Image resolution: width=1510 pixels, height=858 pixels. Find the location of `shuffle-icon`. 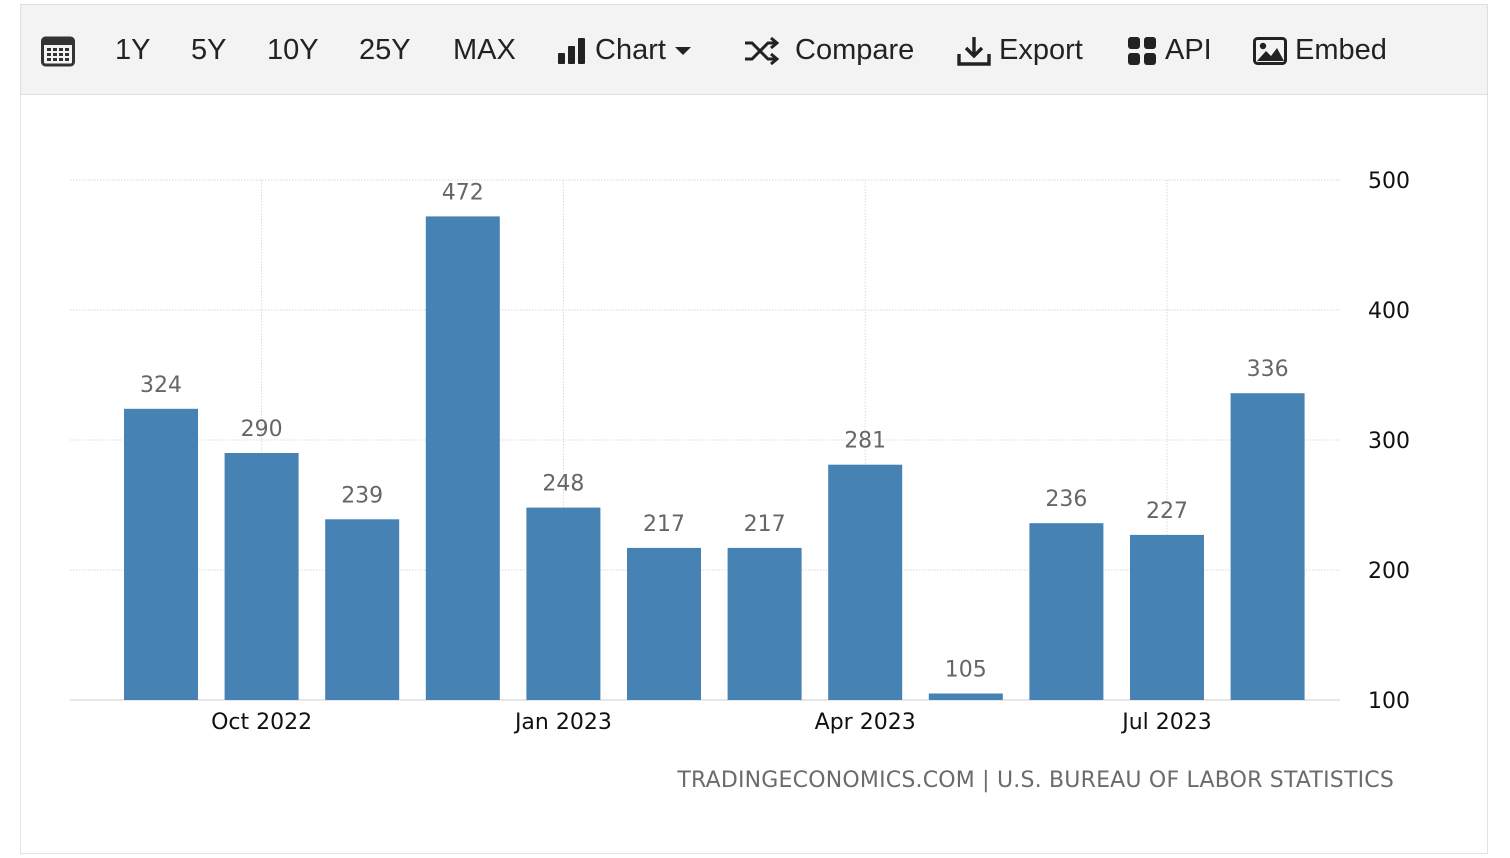

shuffle-icon is located at coordinates (762, 50).